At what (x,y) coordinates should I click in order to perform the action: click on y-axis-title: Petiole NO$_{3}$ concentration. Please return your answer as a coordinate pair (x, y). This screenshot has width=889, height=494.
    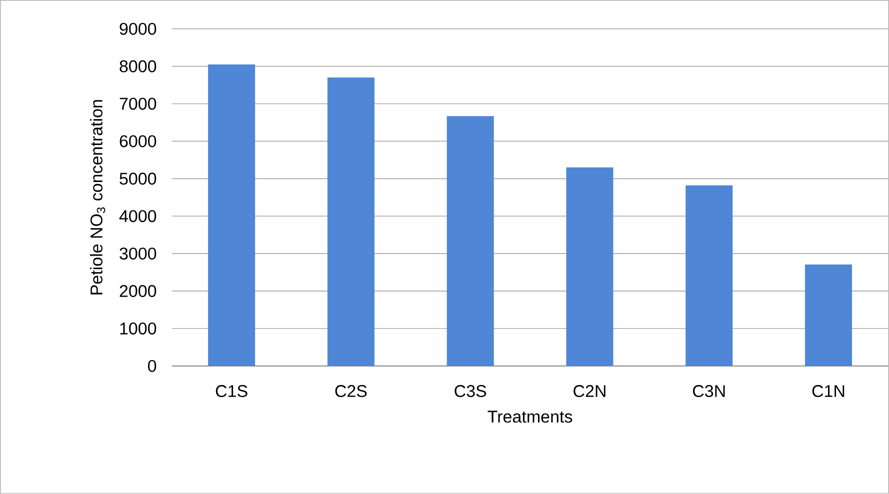
    Looking at the image, I should click on (98, 197).